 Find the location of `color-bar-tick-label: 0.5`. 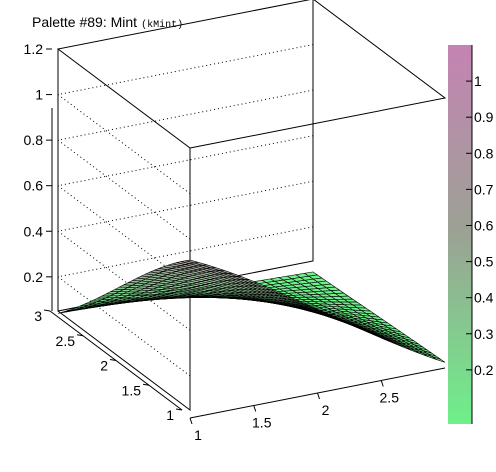

color-bar-tick-label: 0.5 is located at coordinates (484, 262).